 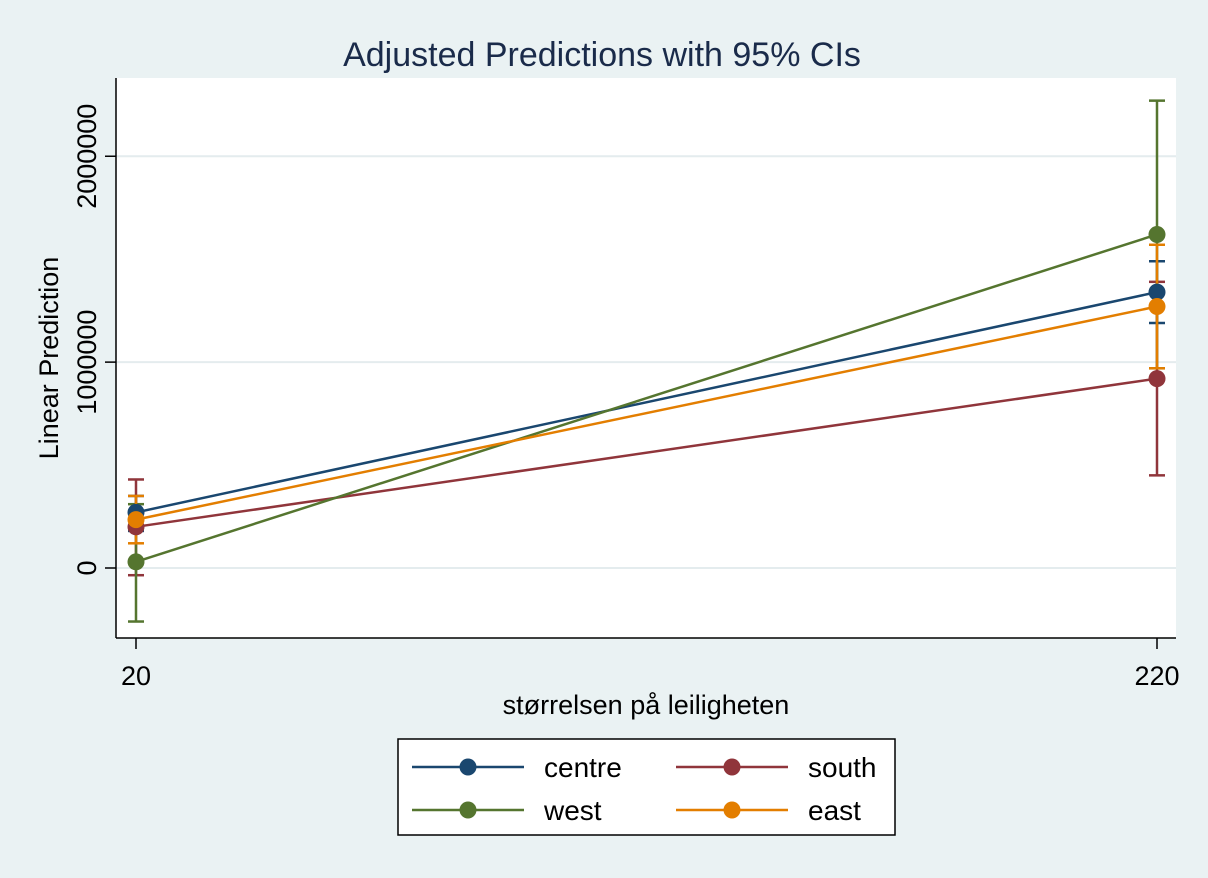 What do you see at coordinates (468, 767) in the screenshot?
I see `legend-marker-centre` at bounding box center [468, 767].